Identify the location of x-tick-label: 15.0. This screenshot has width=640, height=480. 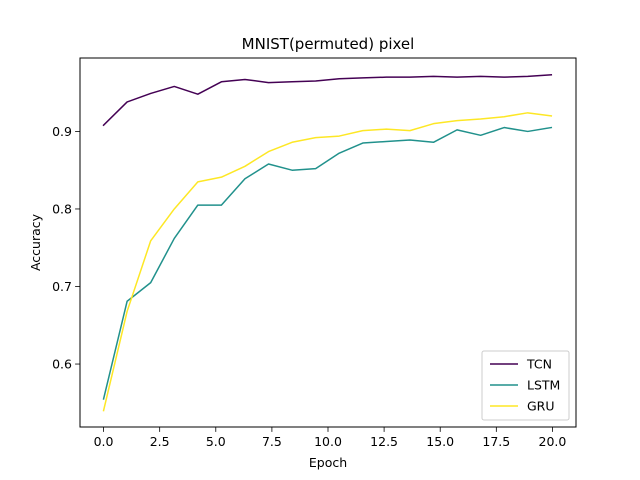
(440, 441).